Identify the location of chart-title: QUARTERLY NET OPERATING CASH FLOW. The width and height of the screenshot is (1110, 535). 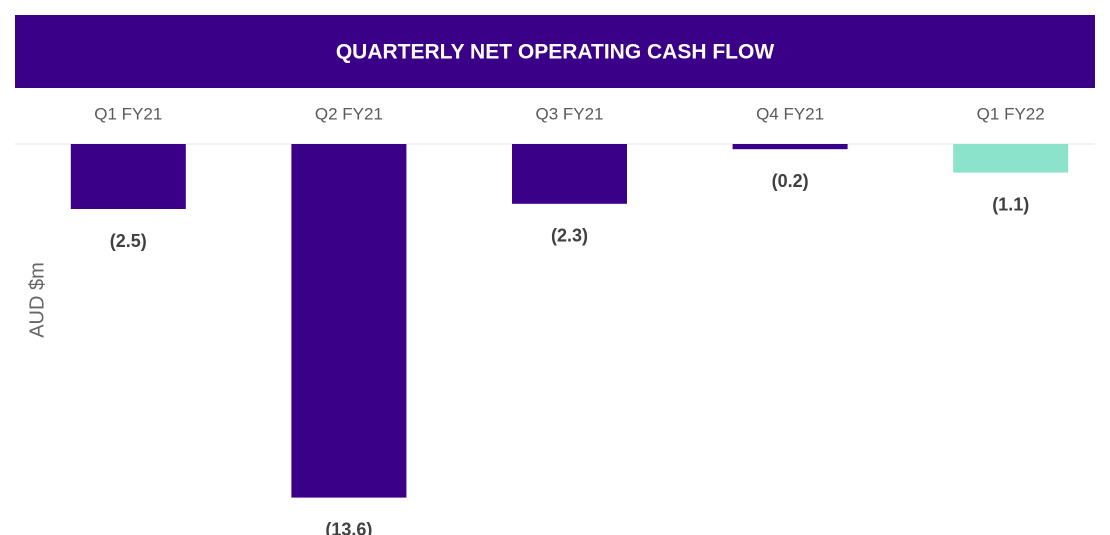
(555, 52).